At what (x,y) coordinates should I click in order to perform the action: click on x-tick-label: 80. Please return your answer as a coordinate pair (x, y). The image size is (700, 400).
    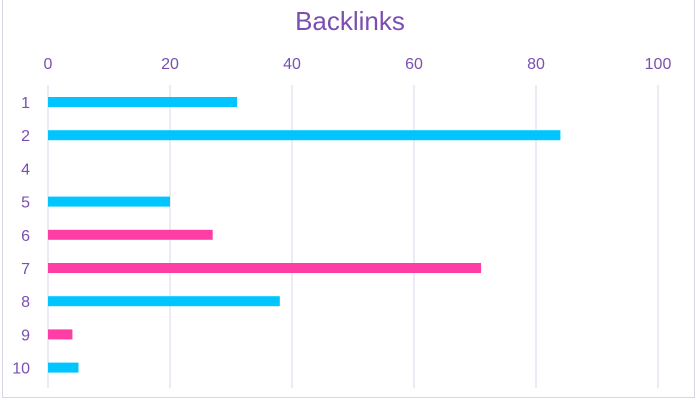
    Looking at the image, I should click on (536, 64).